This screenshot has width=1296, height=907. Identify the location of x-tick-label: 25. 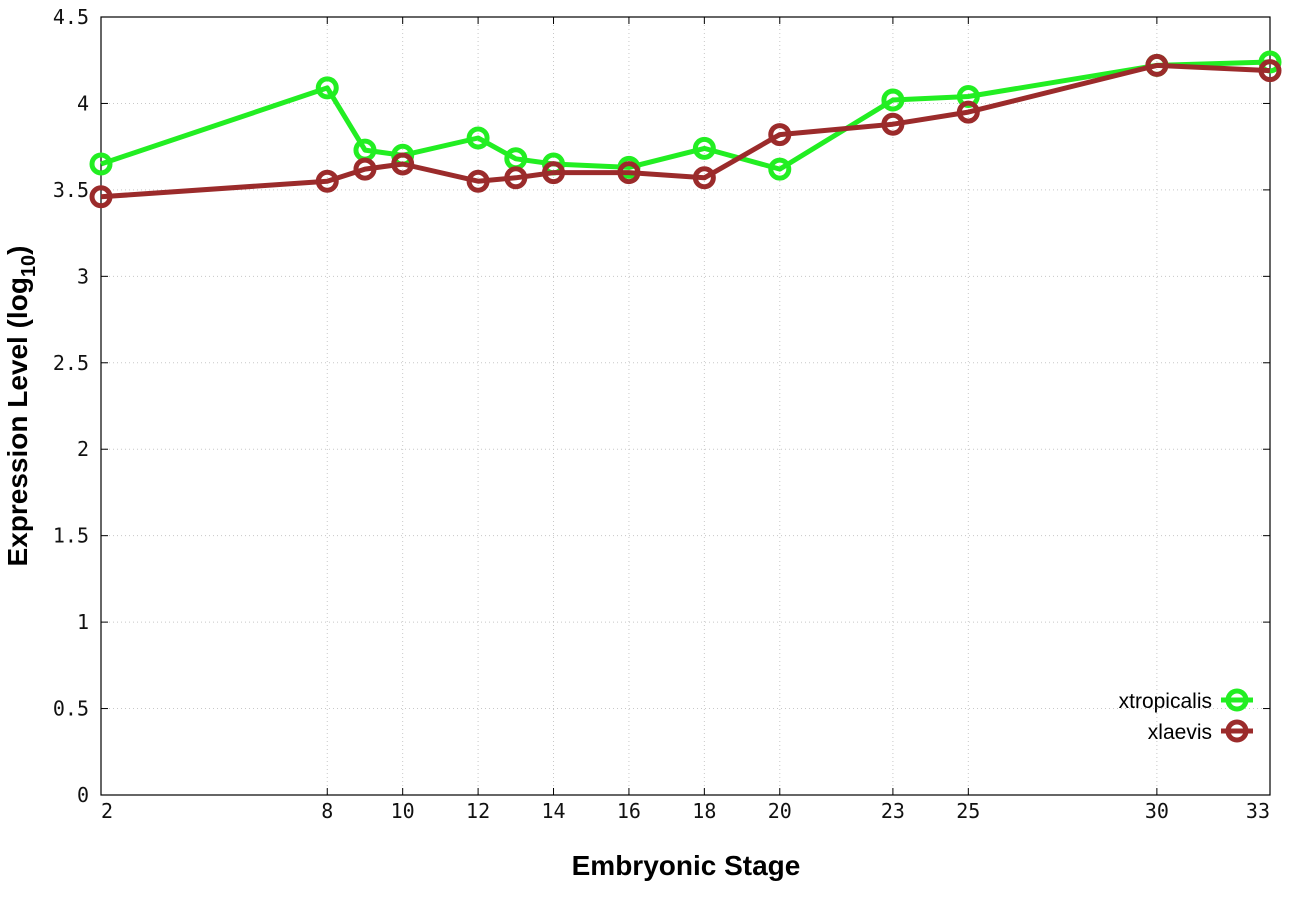
(968, 811).